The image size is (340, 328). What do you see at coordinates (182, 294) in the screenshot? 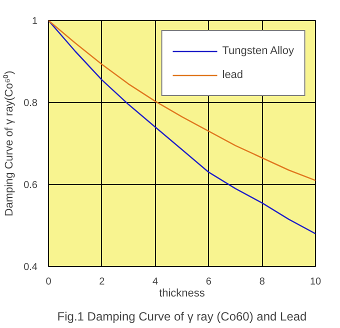
I see `x-axis-title: thickness` at bounding box center [182, 294].